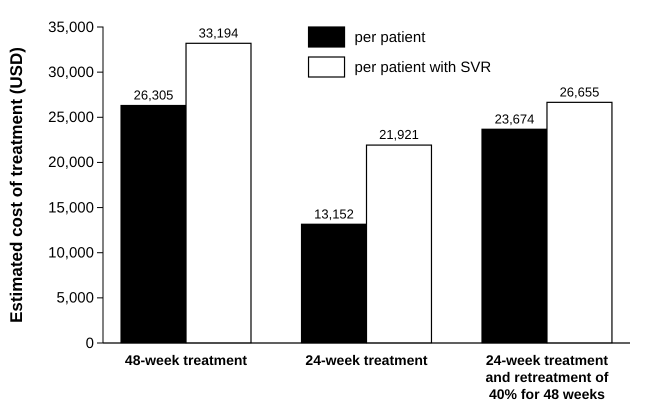 This screenshot has height=415, width=646. What do you see at coordinates (16, 185) in the screenshot?
I see `y-axis-title: Estimated cost of treatment (USD)` at bounding box center [16, 185].